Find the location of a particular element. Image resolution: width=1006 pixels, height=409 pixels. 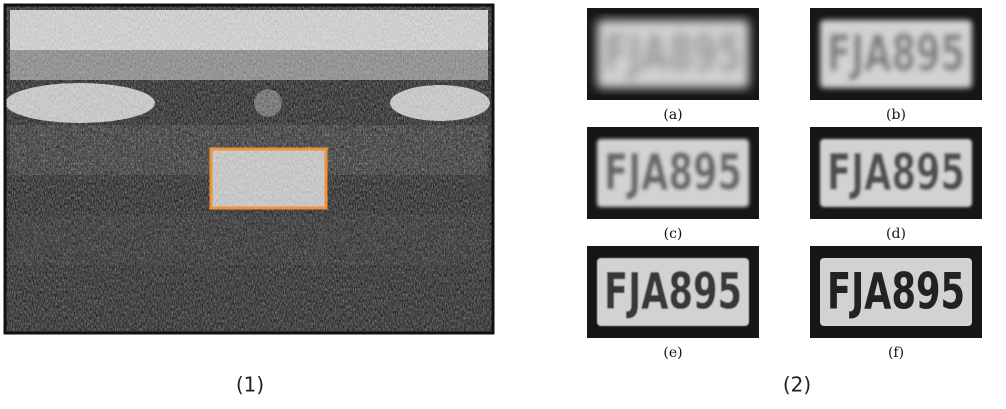

plate-image: FJA895 (d) is located at coordinates (896, 184).